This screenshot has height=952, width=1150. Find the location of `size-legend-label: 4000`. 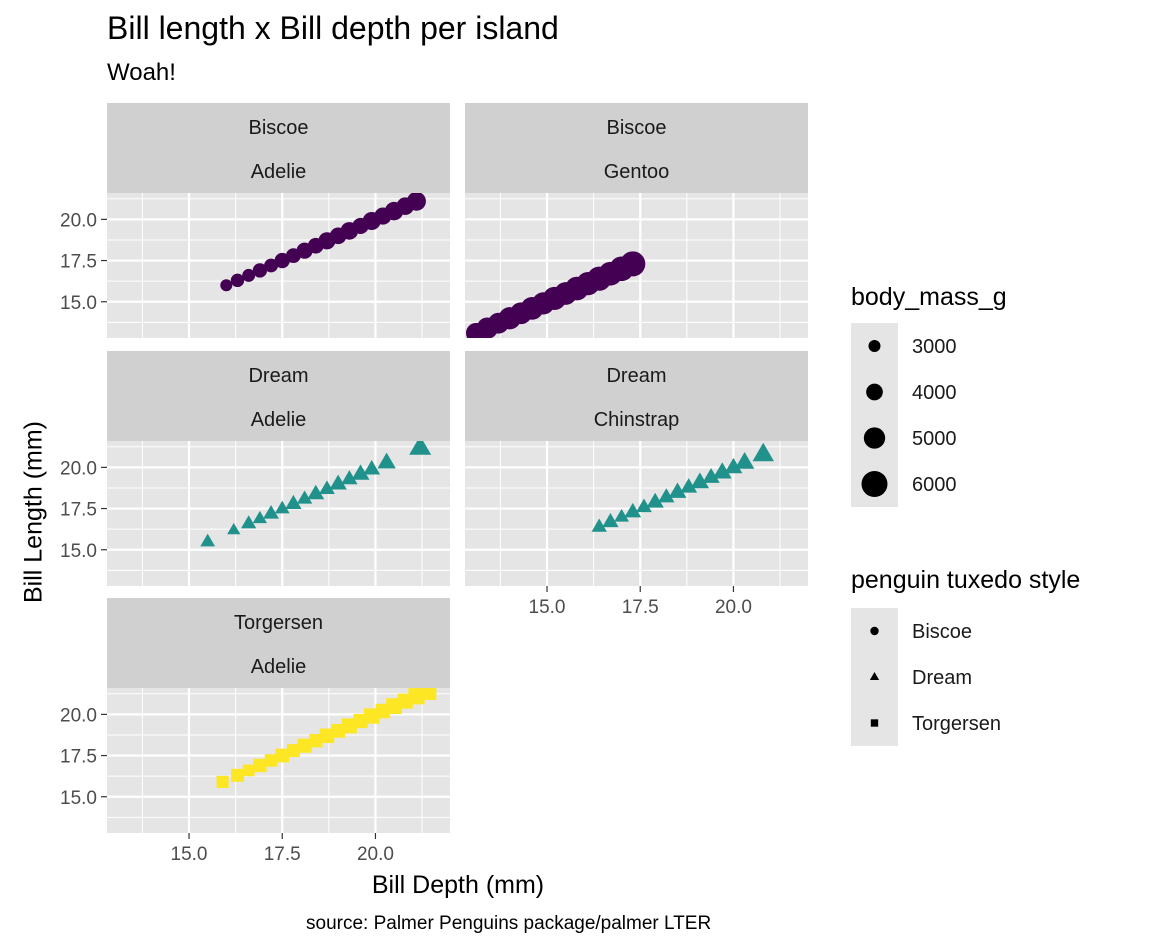

size-legend-label: 4000 is located at coordinates (934, 393).